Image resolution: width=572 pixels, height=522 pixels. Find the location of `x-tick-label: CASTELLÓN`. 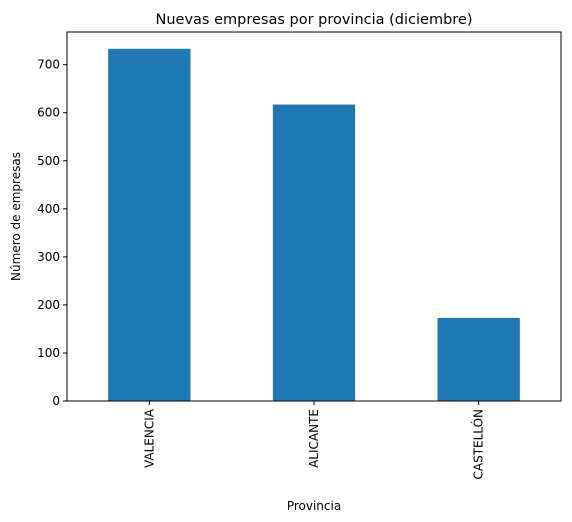

x-tick-label: CASTELLÓN is located at coordinates (478, 444).